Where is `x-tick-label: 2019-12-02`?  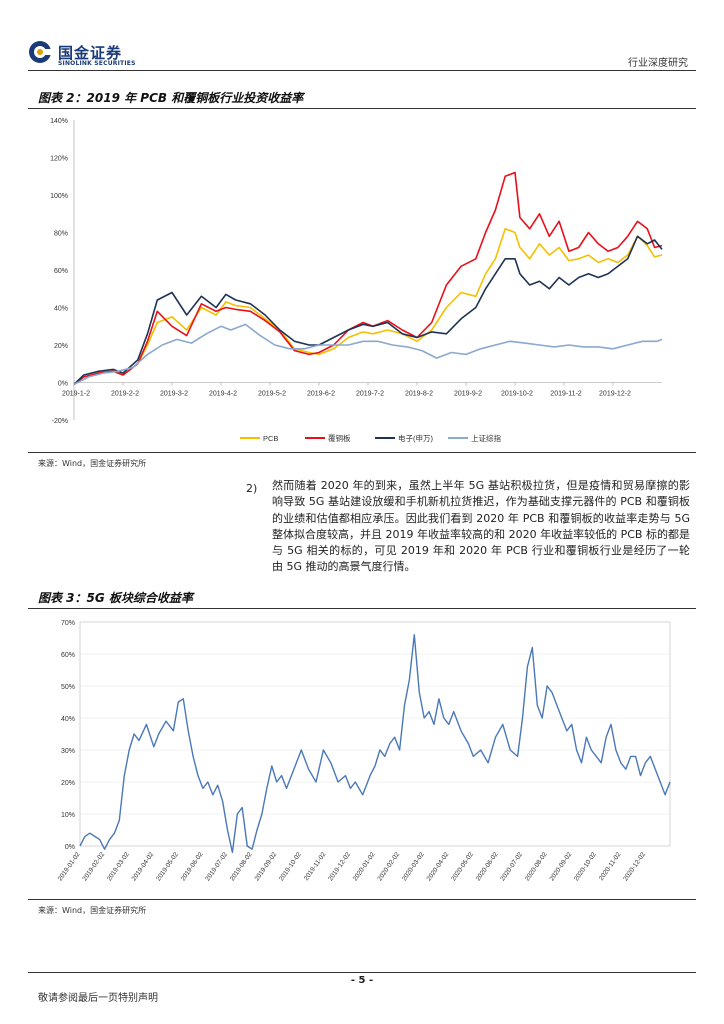 x-tick-label: 2019-12-02 is located at coordinates (339, 867).